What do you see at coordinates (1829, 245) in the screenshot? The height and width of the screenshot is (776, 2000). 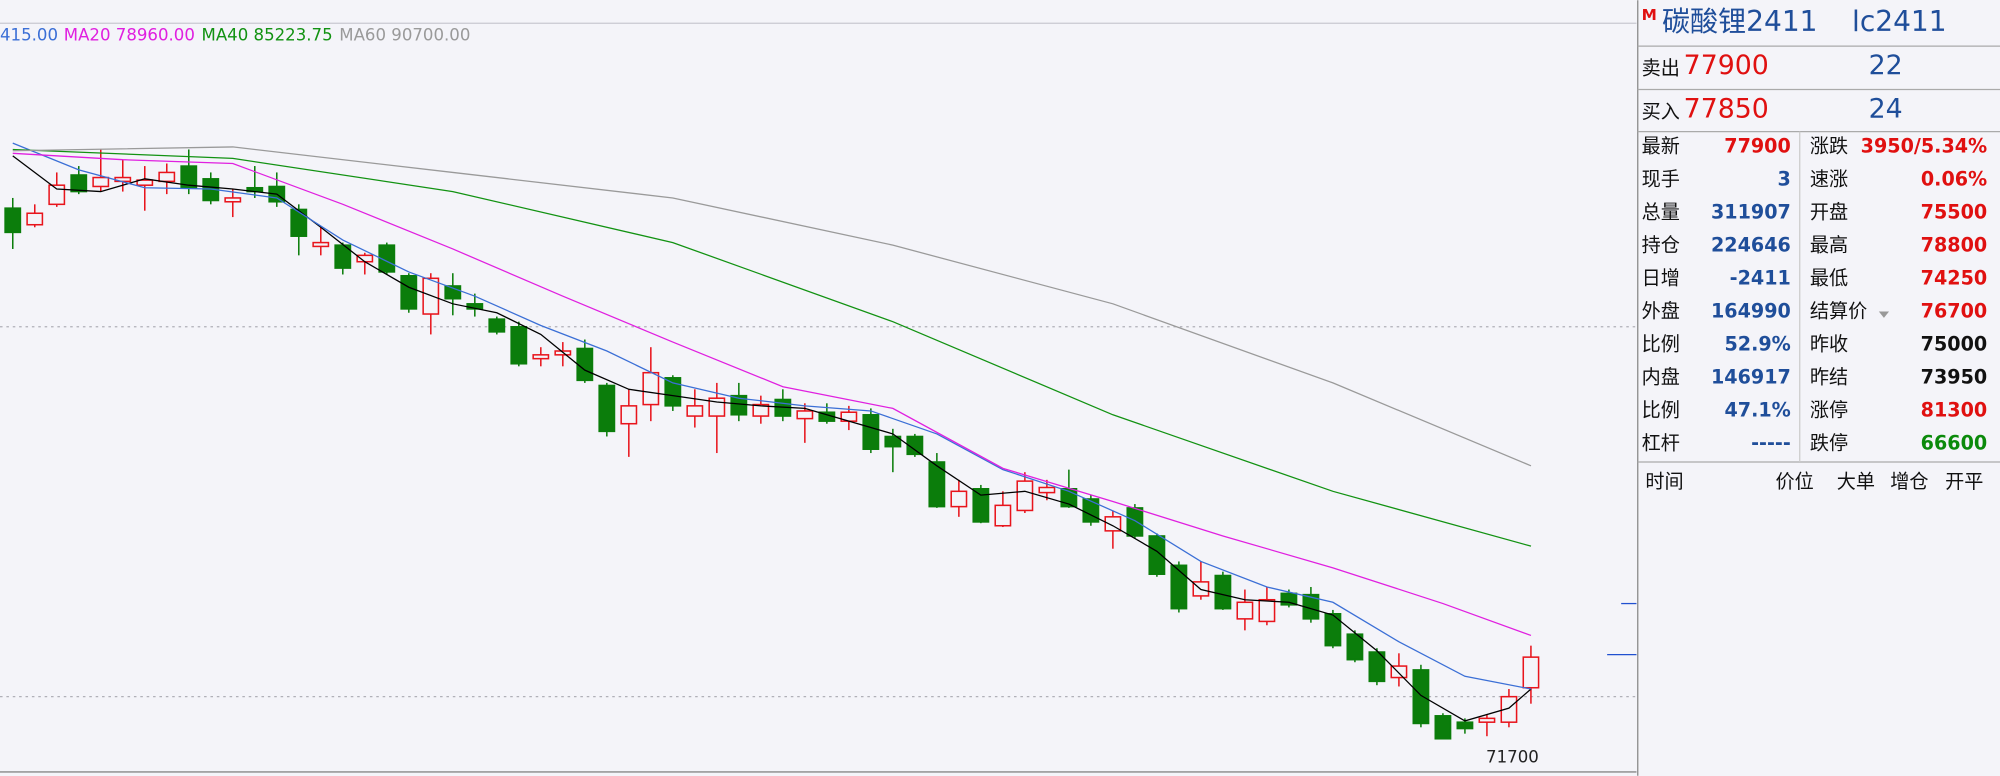 I see `field-label: 最高` at bounding box center [1829, 245].